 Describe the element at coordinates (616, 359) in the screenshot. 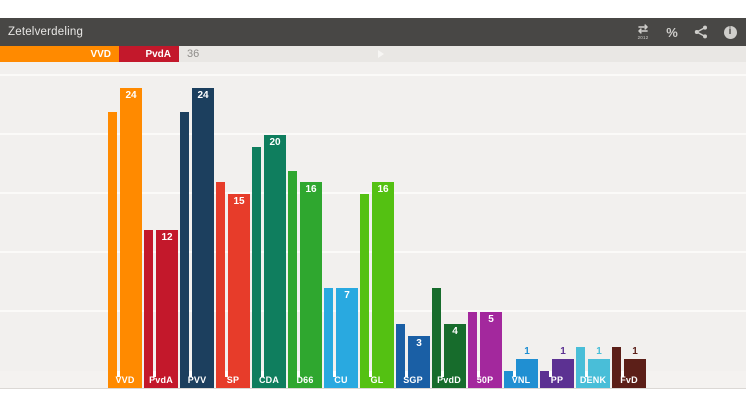

I see `previous-bar-FvD` at that location.